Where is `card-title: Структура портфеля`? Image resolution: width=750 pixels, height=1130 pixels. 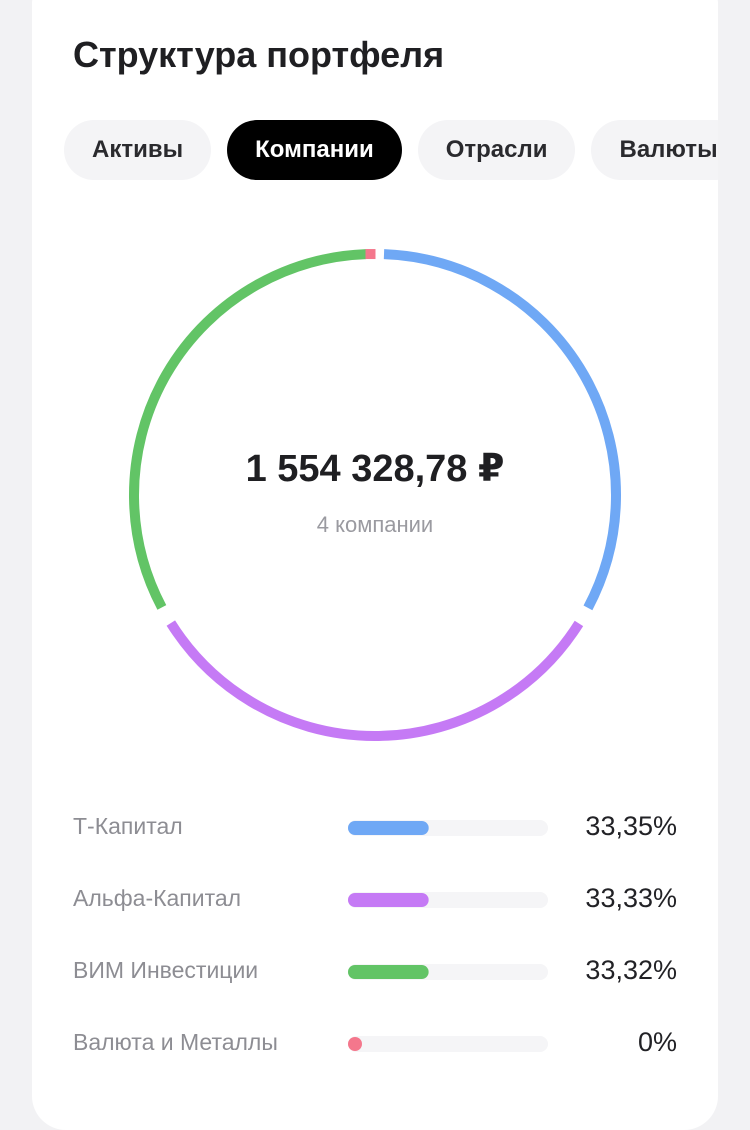 card-title: Структура портфеля is located at coordinates (259, 54).